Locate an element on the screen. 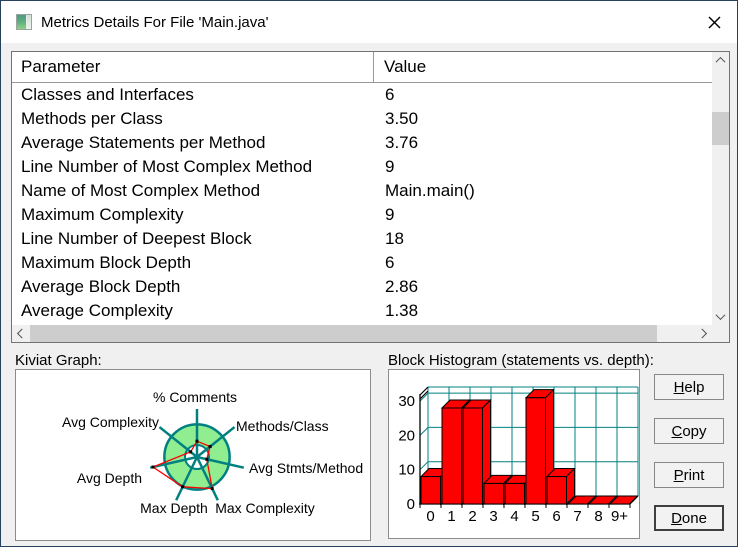  help-button: Help is located at coordinates (689, 387).